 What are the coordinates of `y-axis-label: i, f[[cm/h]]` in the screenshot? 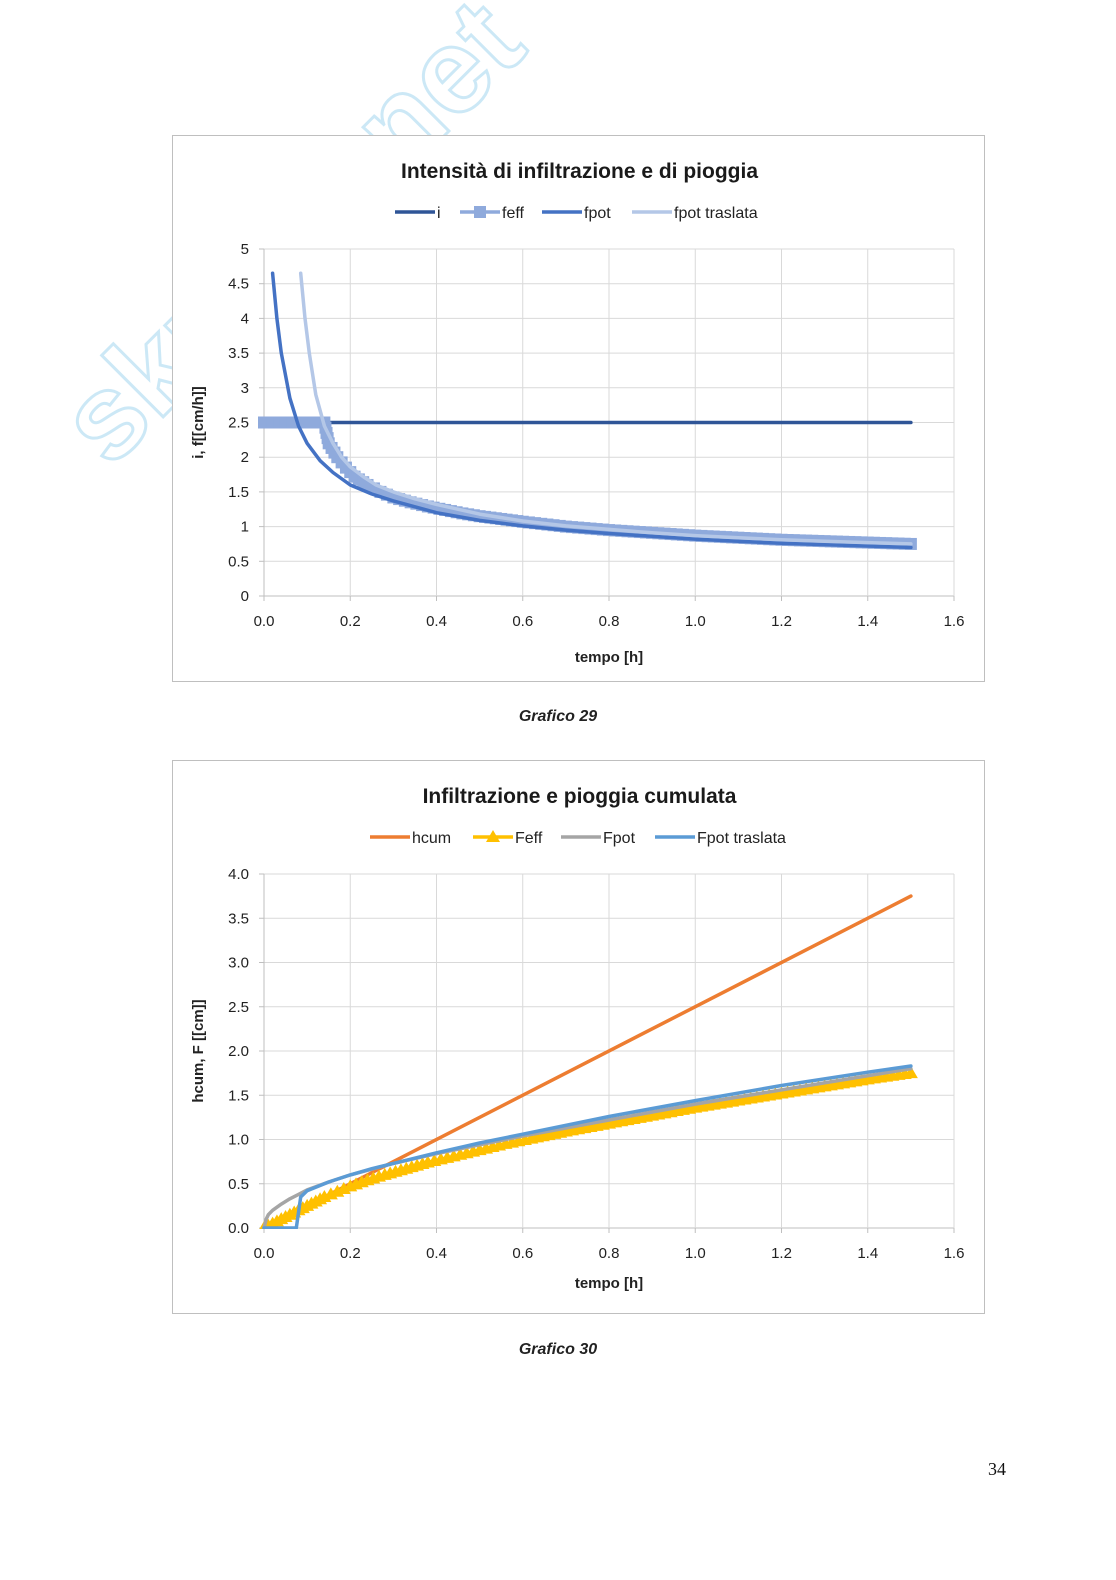 It's located at (198, 422).